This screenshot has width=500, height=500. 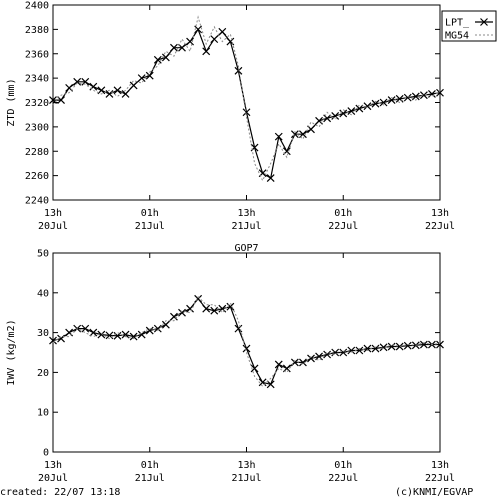 What do you see at coordinates (434, 492) in the screenshot?
I see `copyright-credit: (c)KNMI/EGVAP` at bounding box center [434, 492].